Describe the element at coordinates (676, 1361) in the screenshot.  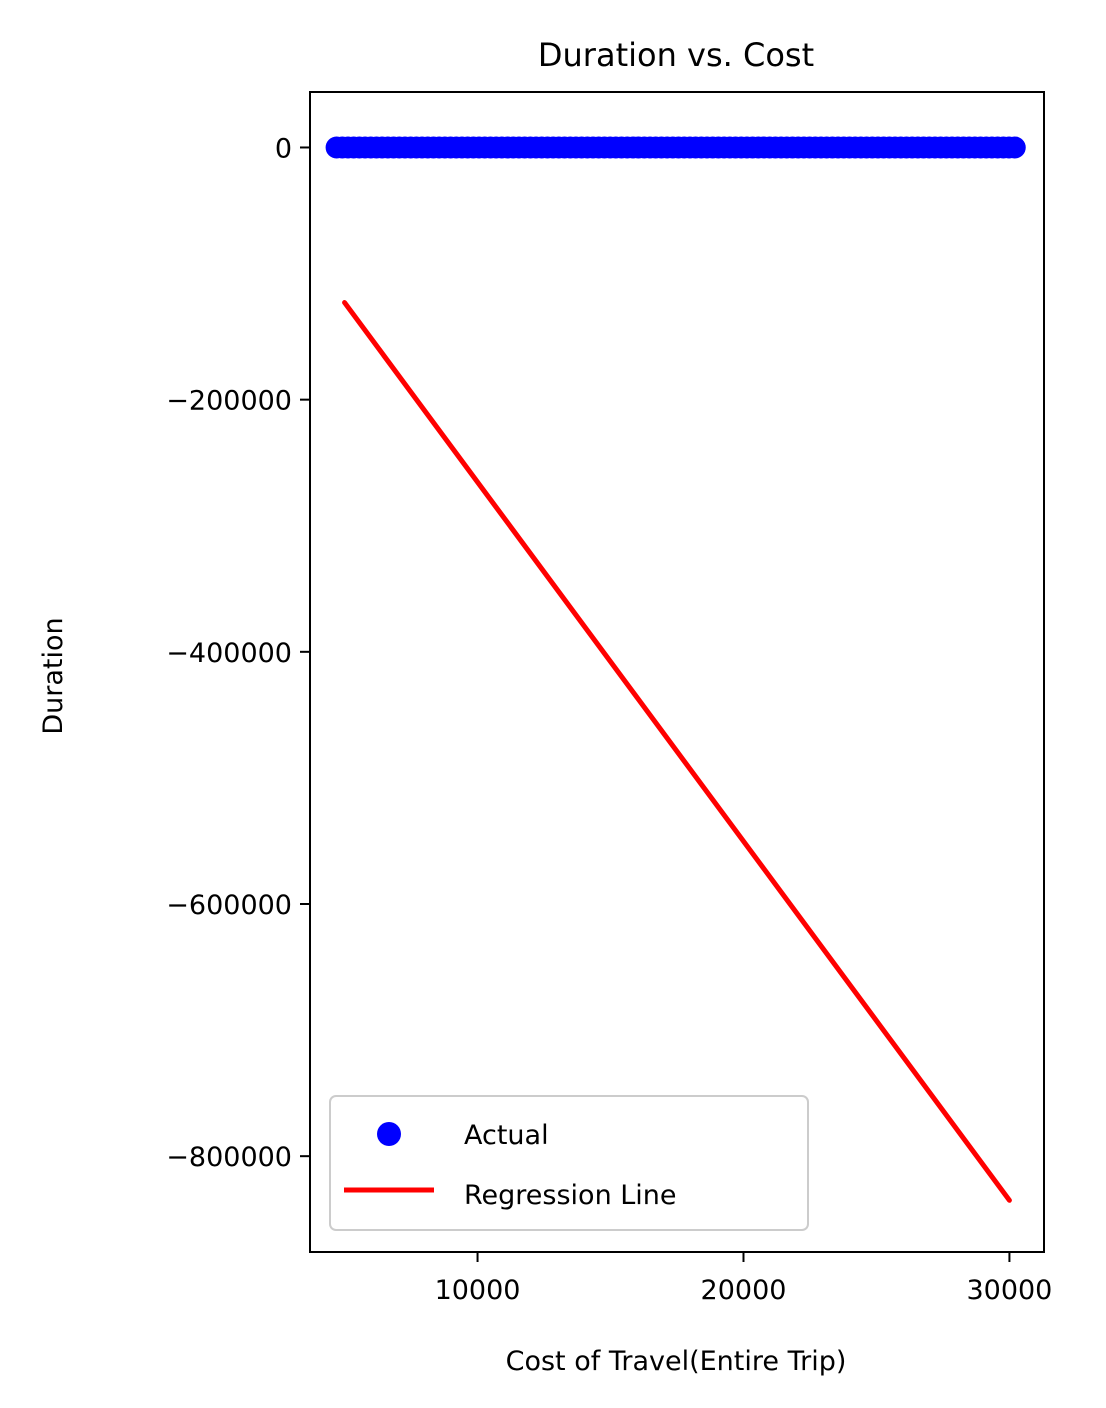
I see `x-axis-label: Cost of Travel(Entire Trip)` at that location.